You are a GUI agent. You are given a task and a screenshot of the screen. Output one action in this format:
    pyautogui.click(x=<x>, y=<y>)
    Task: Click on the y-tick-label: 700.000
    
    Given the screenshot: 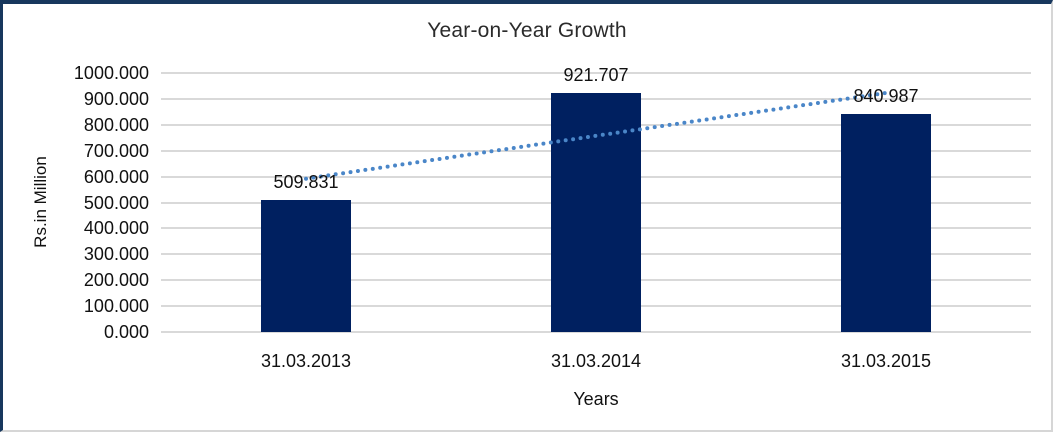 What is the action you would take?
    pyautogui.click(x=116, y=150)
    